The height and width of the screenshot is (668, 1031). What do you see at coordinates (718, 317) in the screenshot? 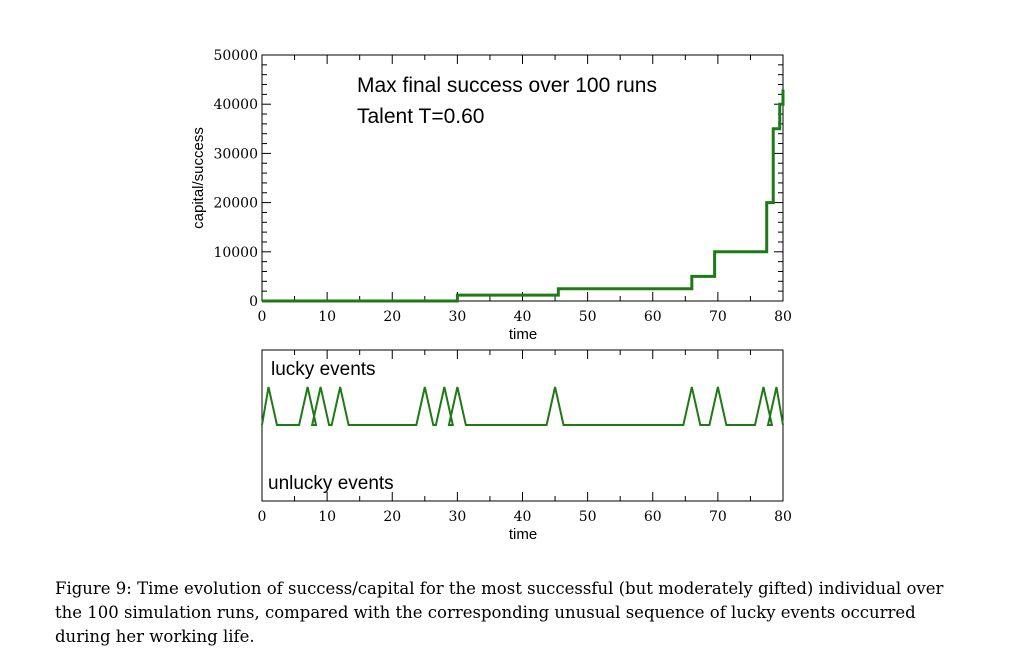
I see `top-x-tick-label: 70` at bounding box center [718, 317].